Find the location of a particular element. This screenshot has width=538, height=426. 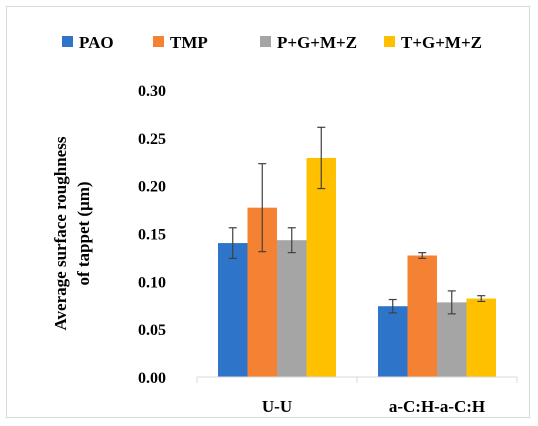

bar-P+G+M+Z-U-U is located at coordinates (292, 308).